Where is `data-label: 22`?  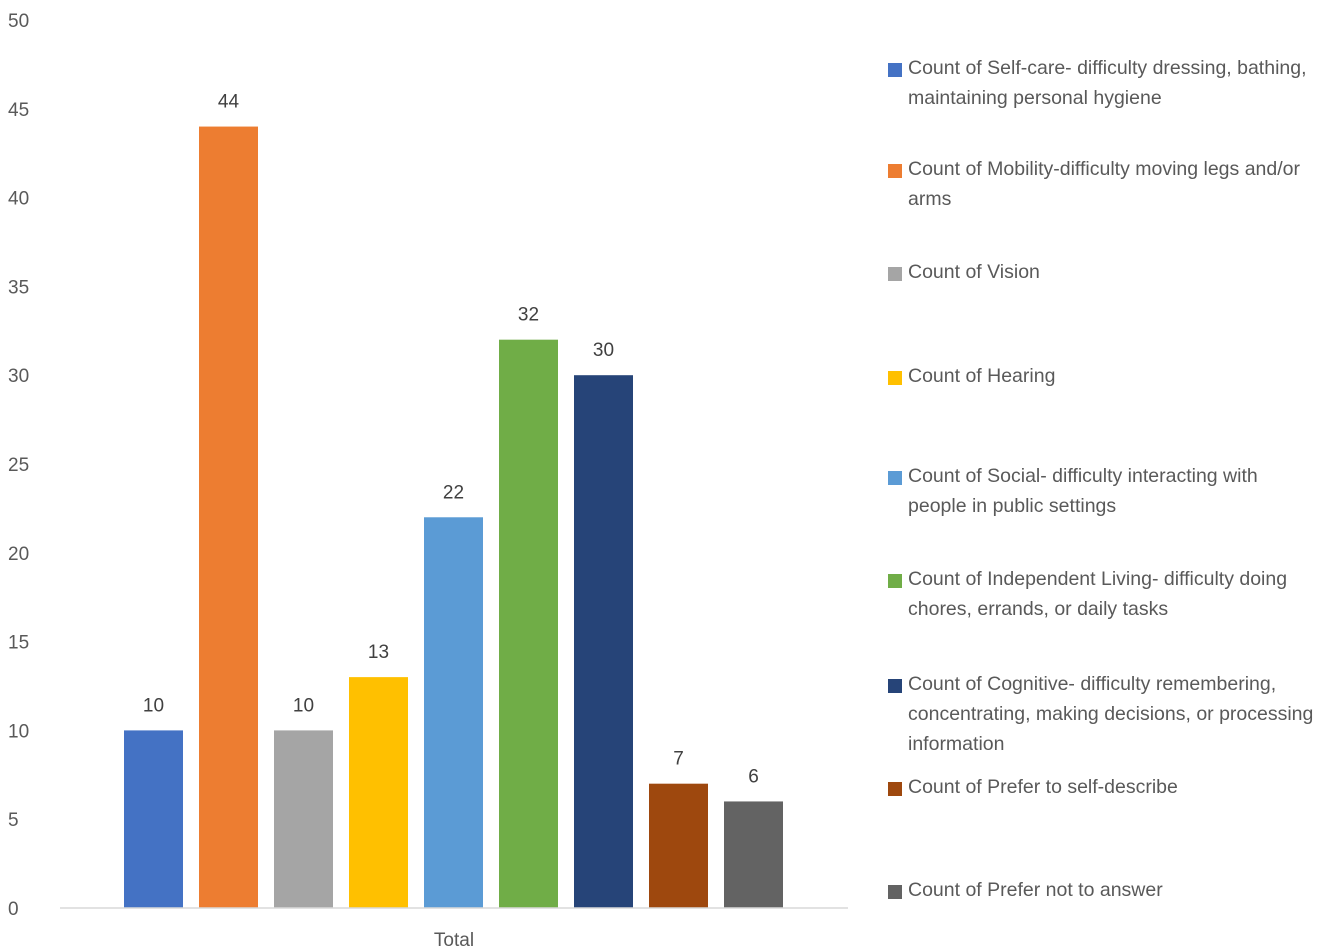
data-label: 22 is located at coordinates (453, 492).